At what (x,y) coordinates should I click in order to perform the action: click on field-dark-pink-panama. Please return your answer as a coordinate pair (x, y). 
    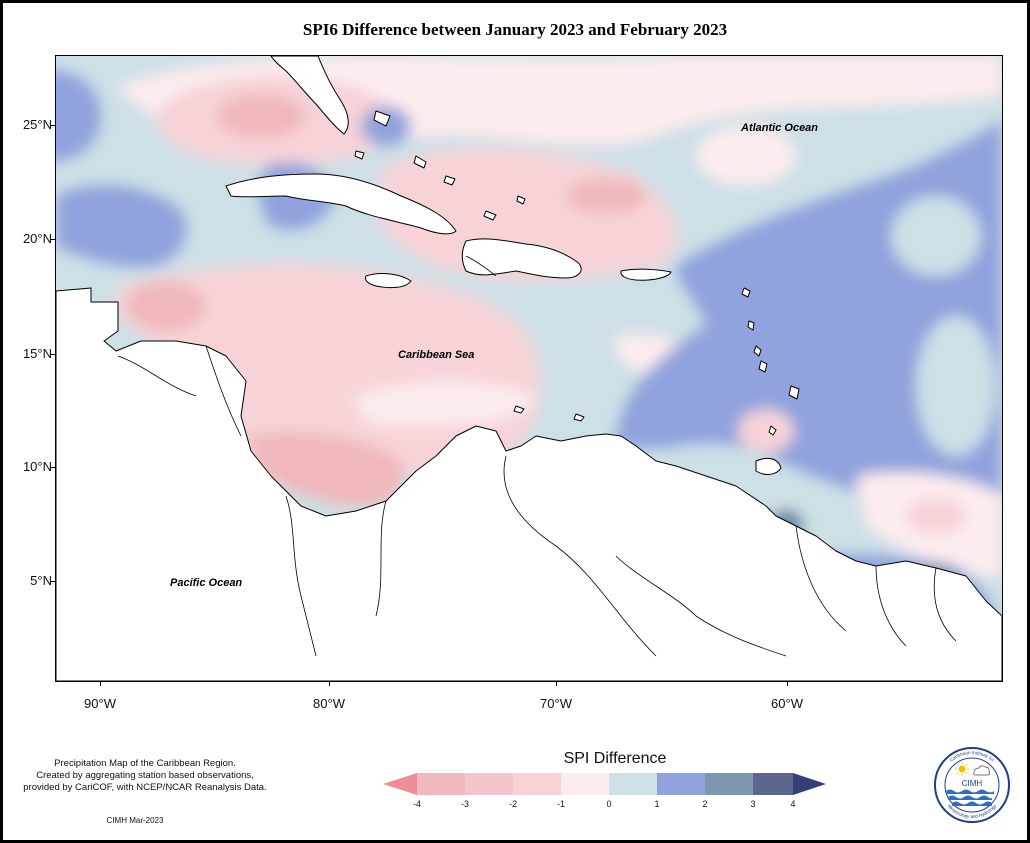
    Looking at the image, I should click on (325, 469).